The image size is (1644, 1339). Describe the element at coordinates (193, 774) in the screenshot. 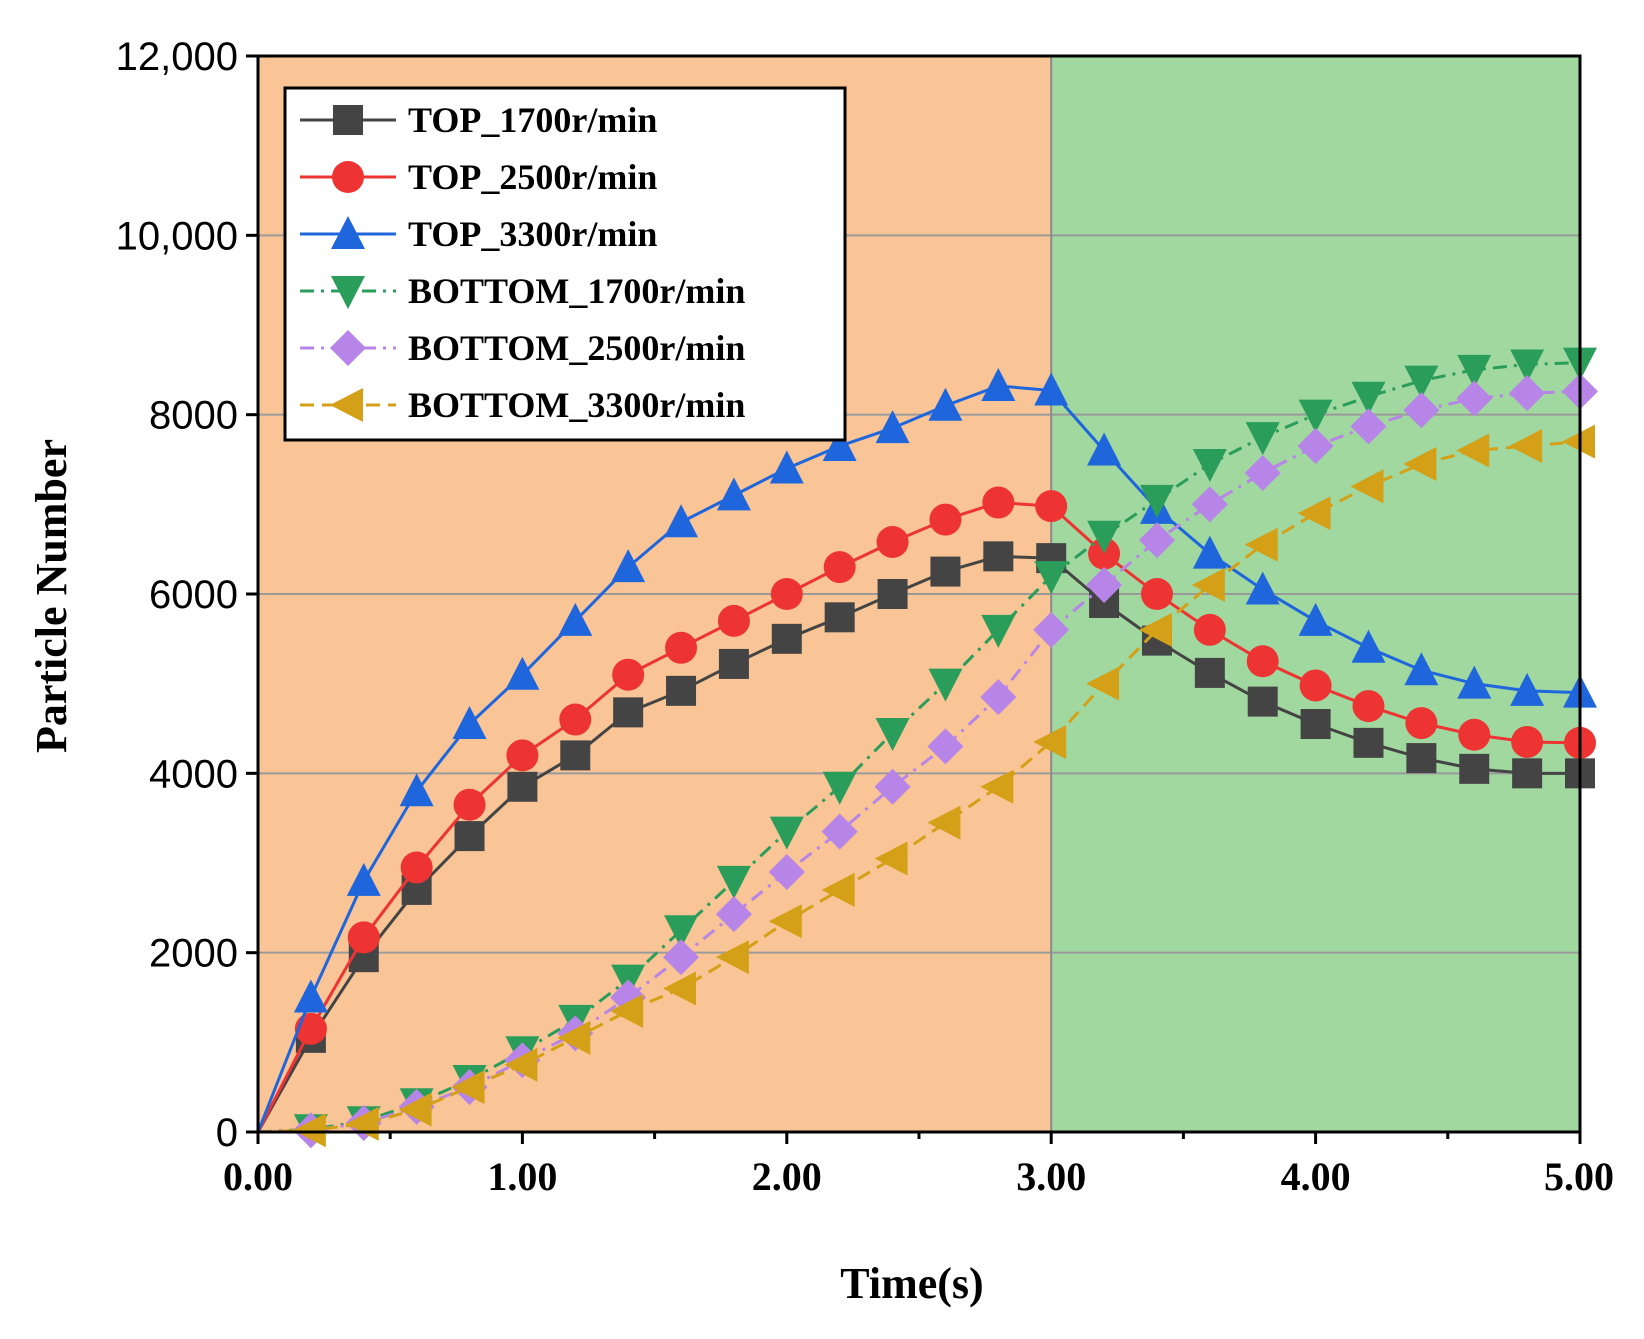

I see `y-tick-label: 4000` at that location.